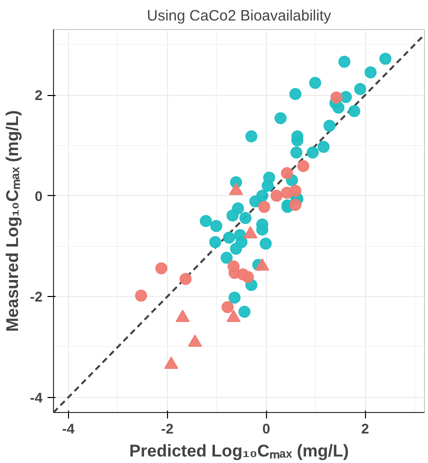  What do you see at coordinates (12, 221) in the screenshot?
I see `y-axis-title: Measured Log₁₀Cₘₐₓ (mg/L)` at bounding box center [12, 221].